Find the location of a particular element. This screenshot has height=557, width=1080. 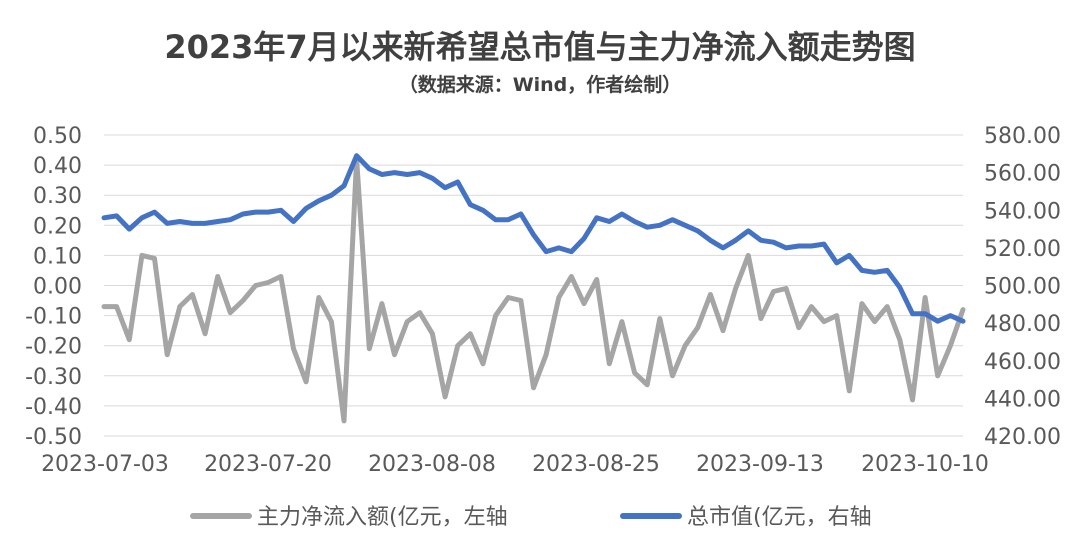

right-axis-tick-label: 420.00 is located at coordinates (1022, 437).